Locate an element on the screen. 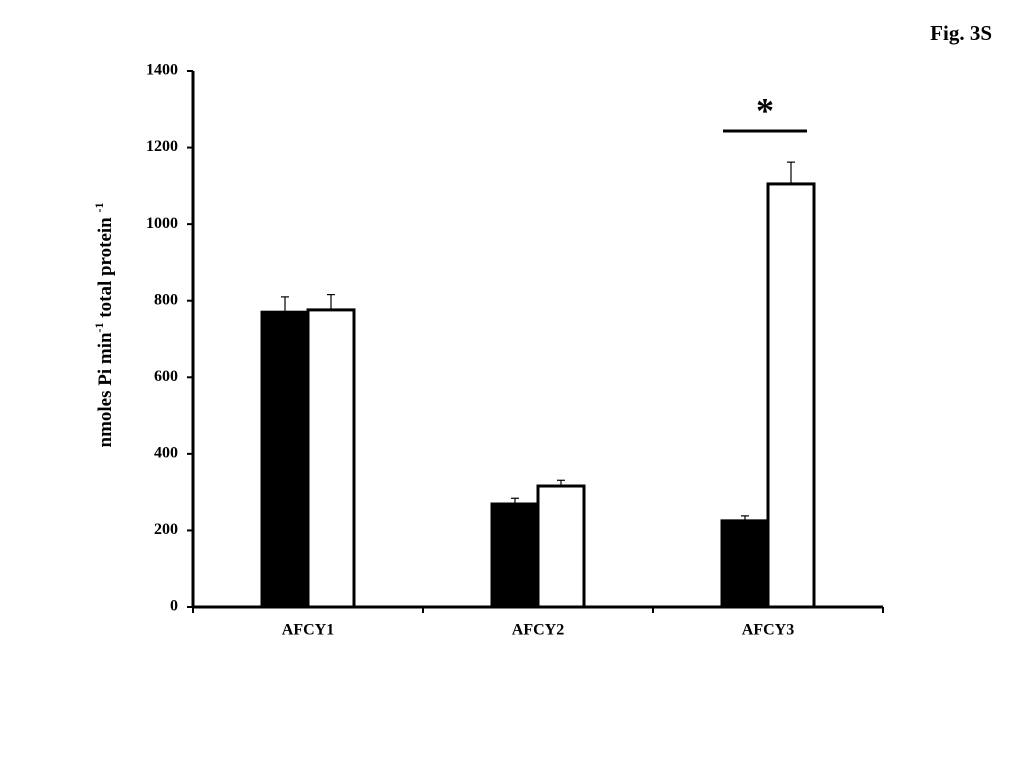  y-tick-label: 0 is located at coordinates (174, 606).